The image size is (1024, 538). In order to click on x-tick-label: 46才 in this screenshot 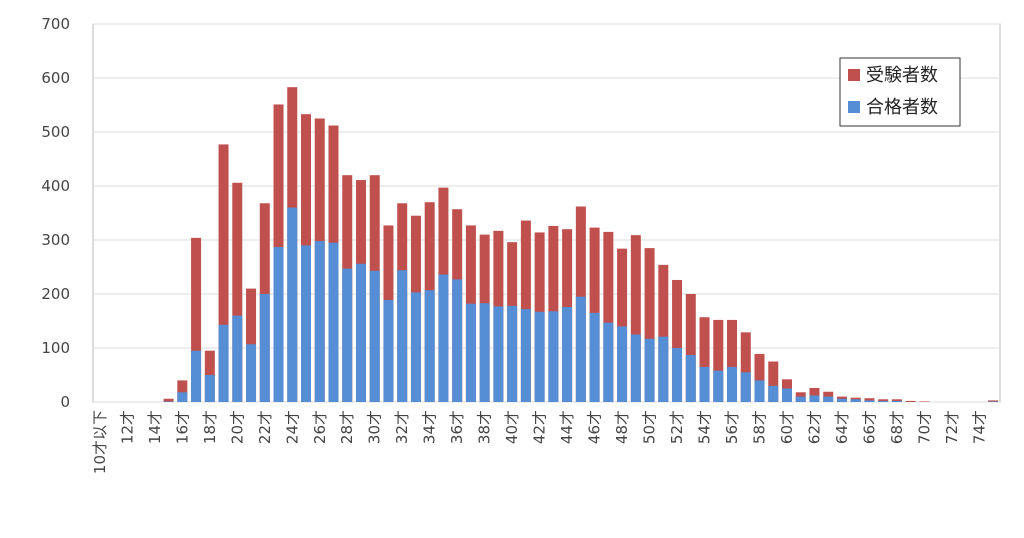, I will do `click(595, 427)`.